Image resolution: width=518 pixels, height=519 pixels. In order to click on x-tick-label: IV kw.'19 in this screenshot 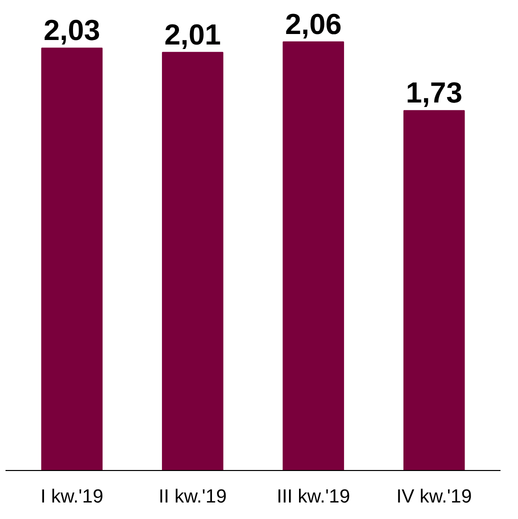, I will do `click(434, 497)`.